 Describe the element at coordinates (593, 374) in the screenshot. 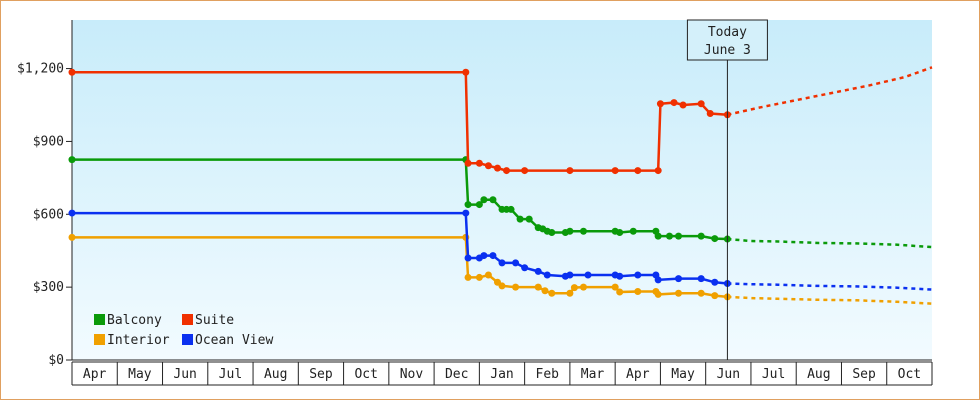

I see `x-tick-label: Mar` at that location.